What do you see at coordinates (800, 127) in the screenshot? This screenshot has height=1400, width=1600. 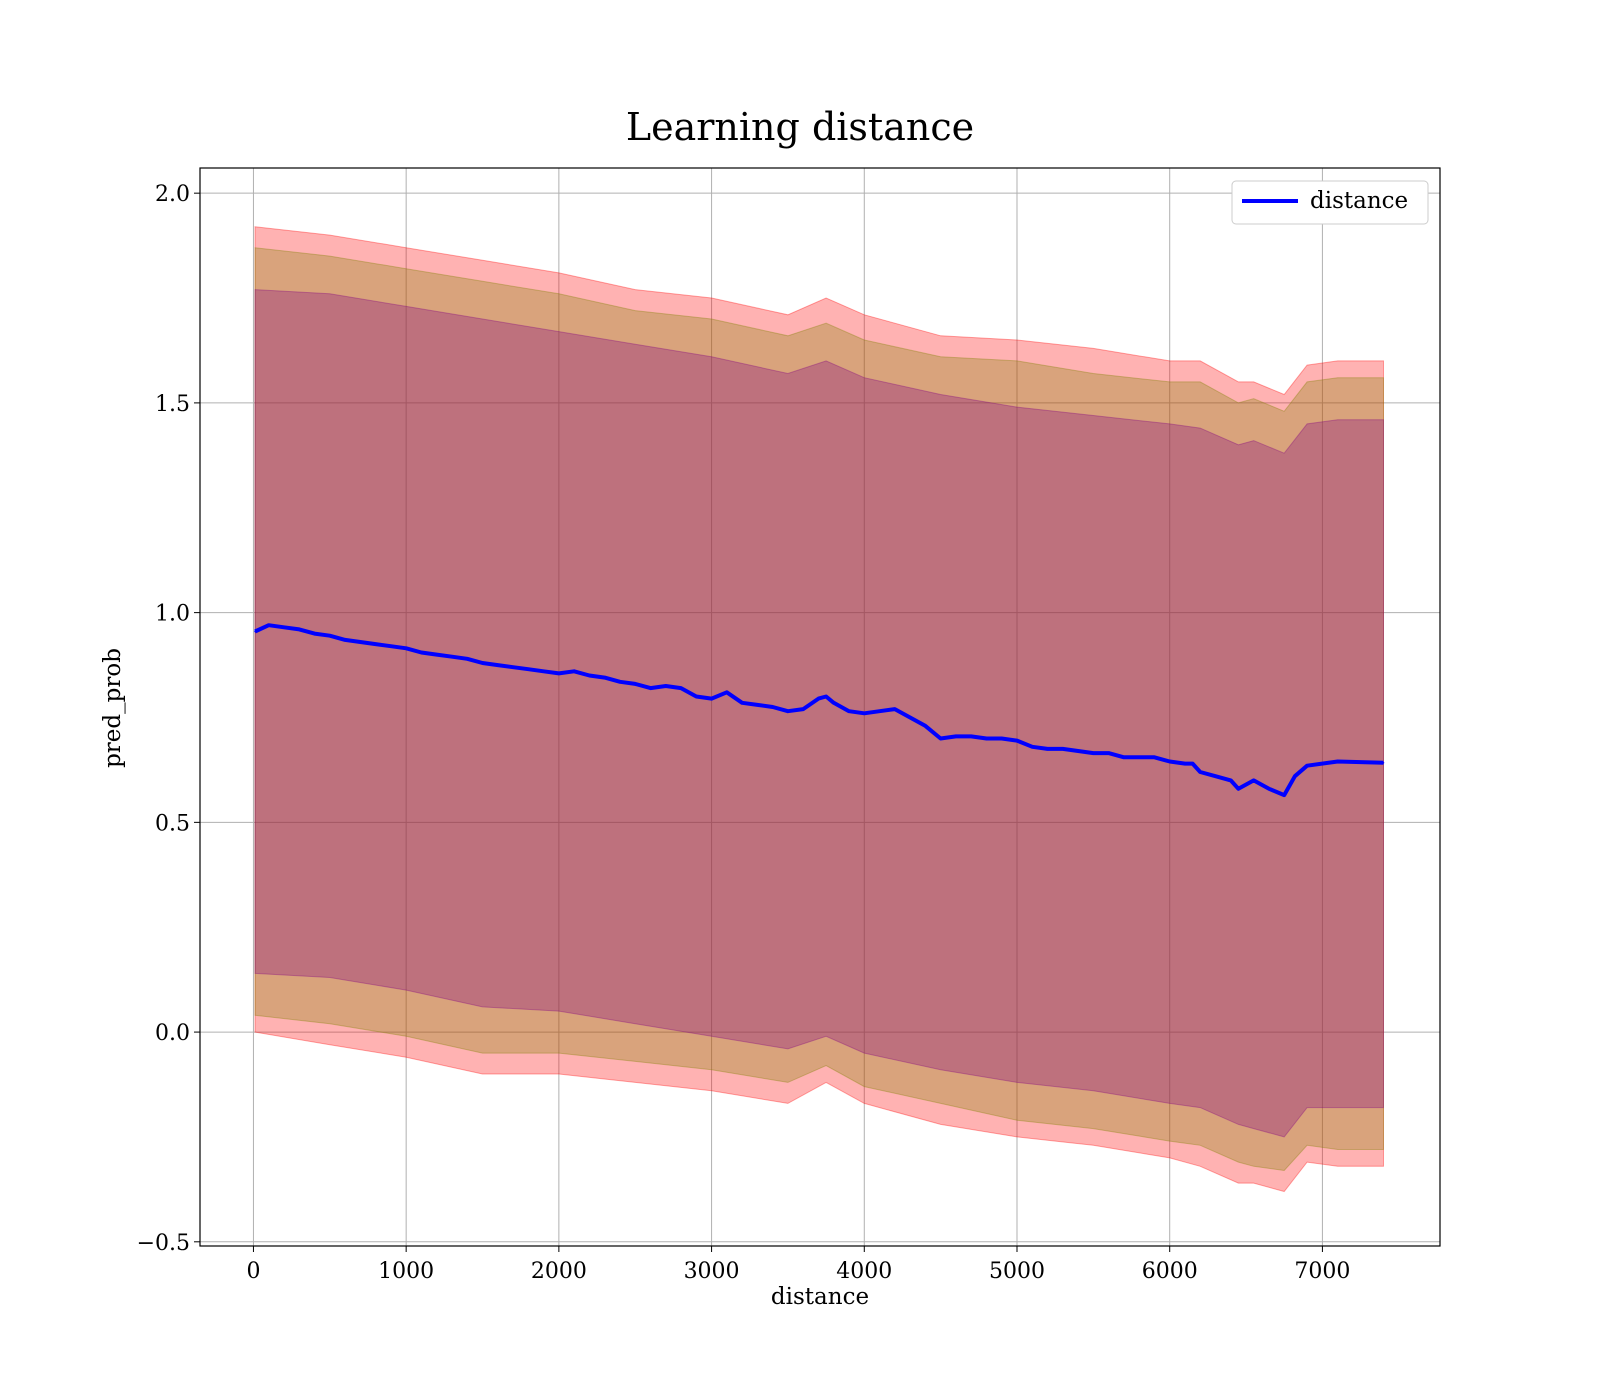 I see `chart-title: Learning distance` at bounding box center [800, 127].